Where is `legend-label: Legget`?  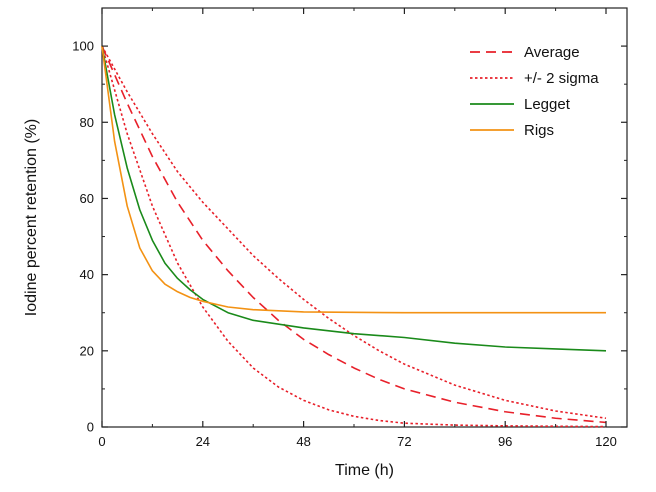 legend-label: Legget is located at coordinates (547, 104).